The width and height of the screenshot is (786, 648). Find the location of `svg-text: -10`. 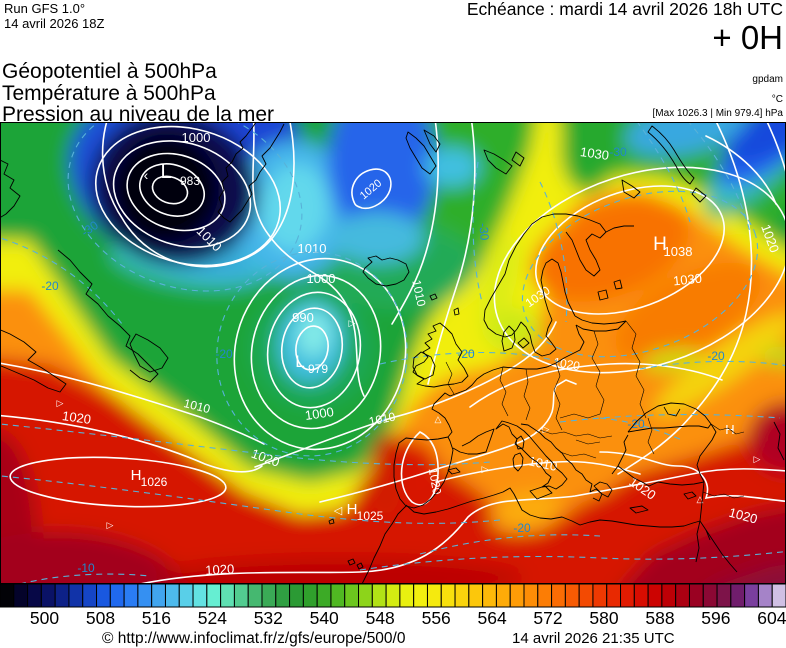

svg-text: -10 is located at coordinates (86, 568).